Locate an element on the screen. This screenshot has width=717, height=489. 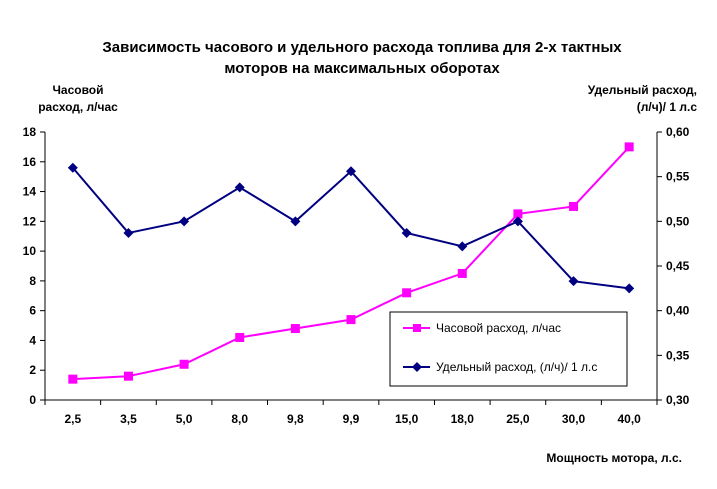
y-left-tick-label: 12 is located at coordinates (30, 221).